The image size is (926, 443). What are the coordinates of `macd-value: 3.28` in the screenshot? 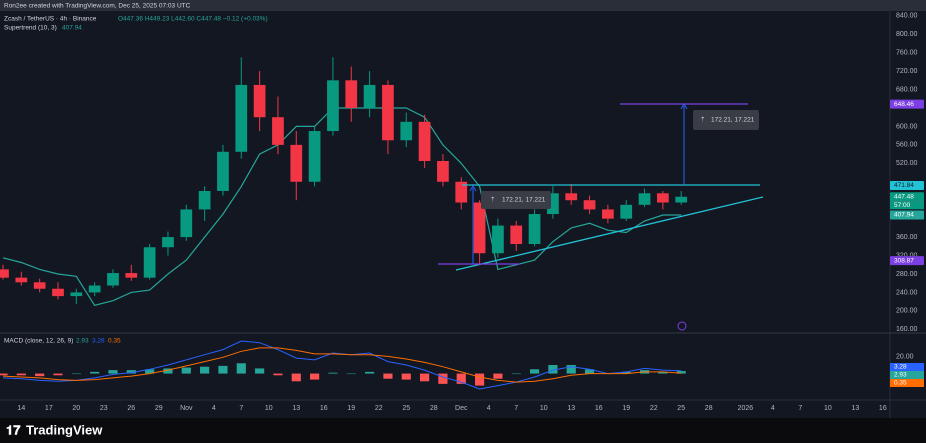 It's located at (98, 341).